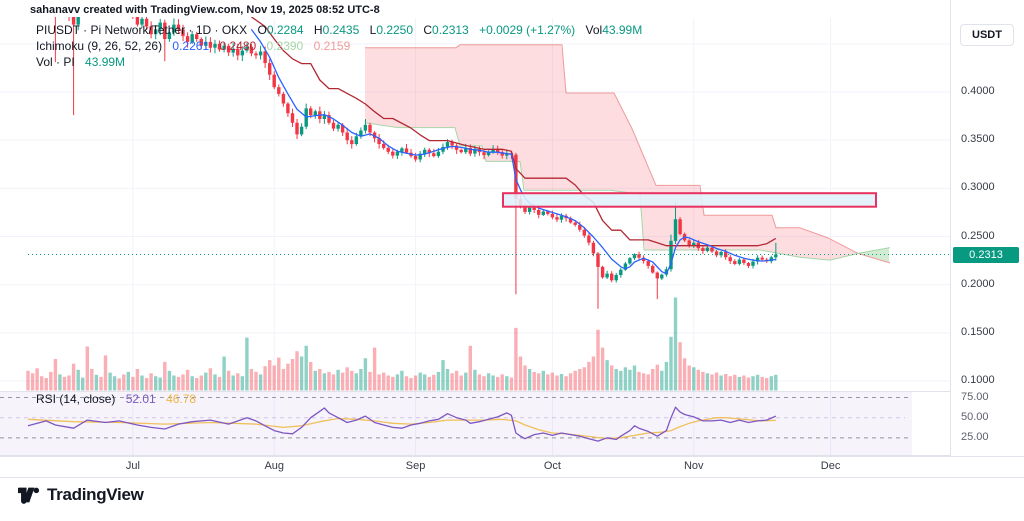 This screenshot has height=521, width=1024. What do you see at coordinates (29, 495) in the screenshot?
I see `tradingview-logo-icon` at bounding box center [29, 495].